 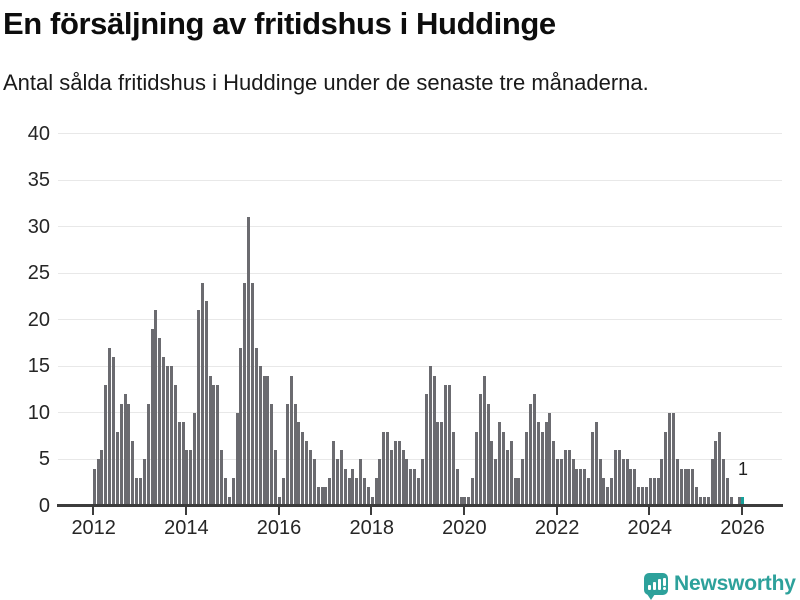 What do you see at coordinates (38, 412) in the screenshot?
I see `y-axis-tick-label: 10` at bounding box center [38, 412].